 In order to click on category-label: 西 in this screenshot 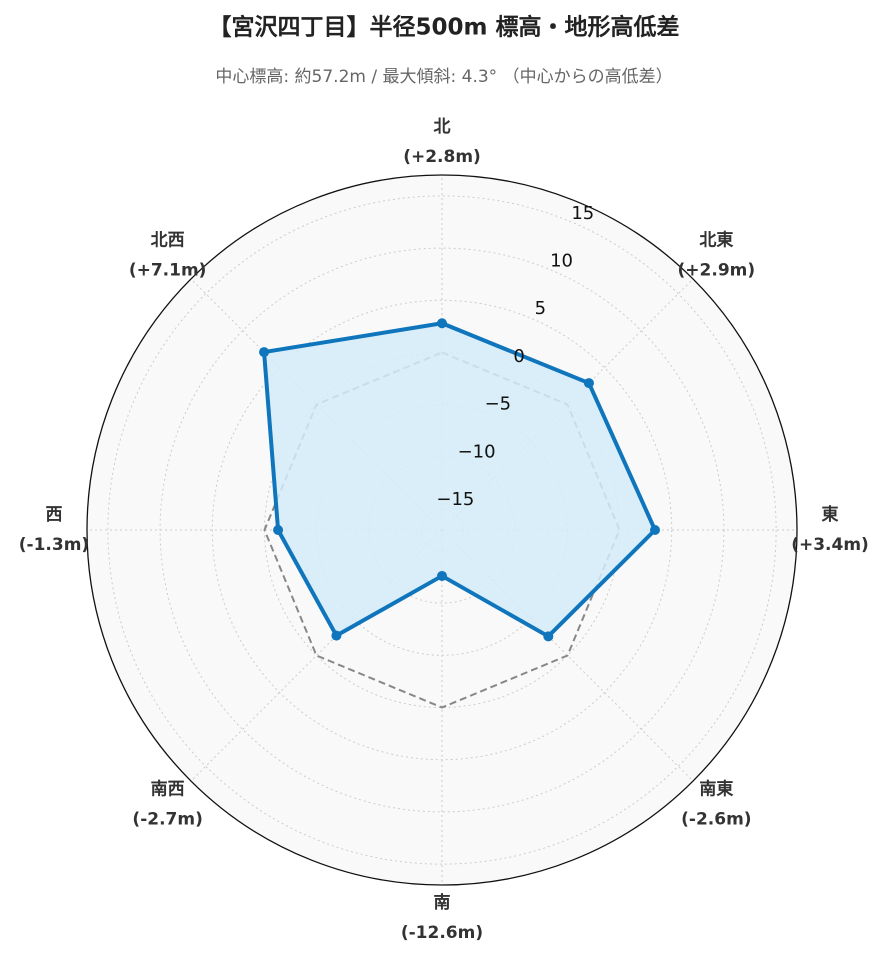, I will do `click(54, 515)`.